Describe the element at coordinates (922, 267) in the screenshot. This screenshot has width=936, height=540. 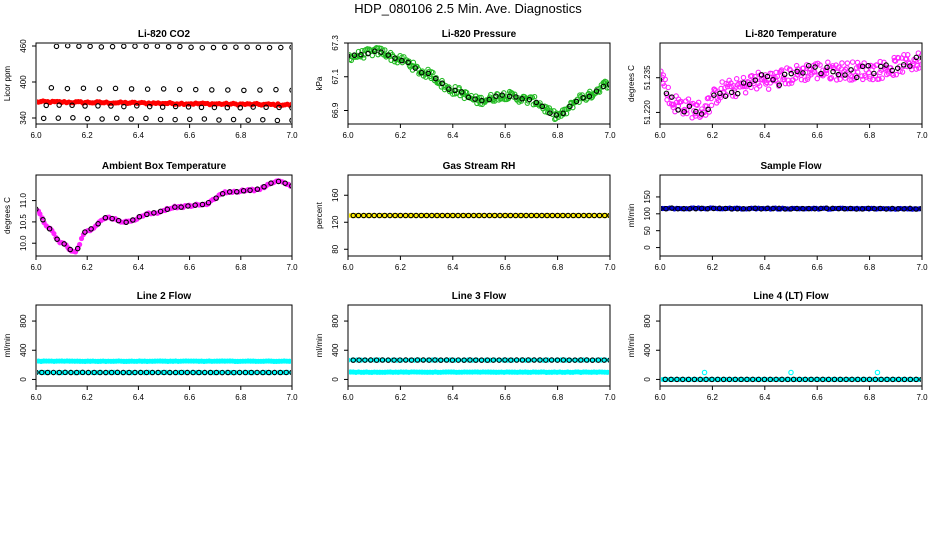
I see `x-tick-label: 7.0` at that location.